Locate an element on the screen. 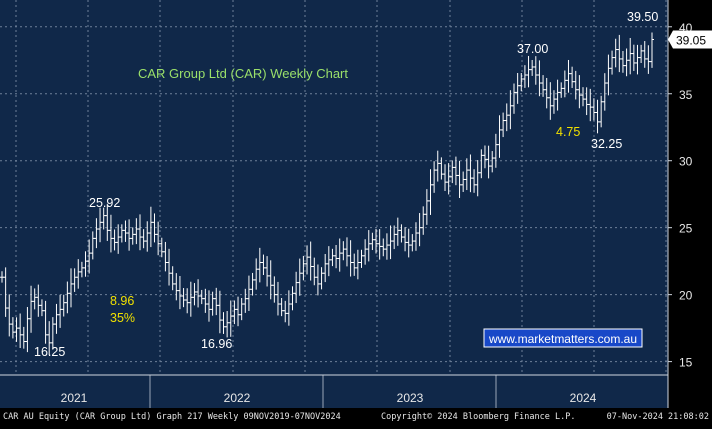 The height and width of the screenshot is (429, 712). last-value-label: 39.05 is located at coordinates (691, 41).